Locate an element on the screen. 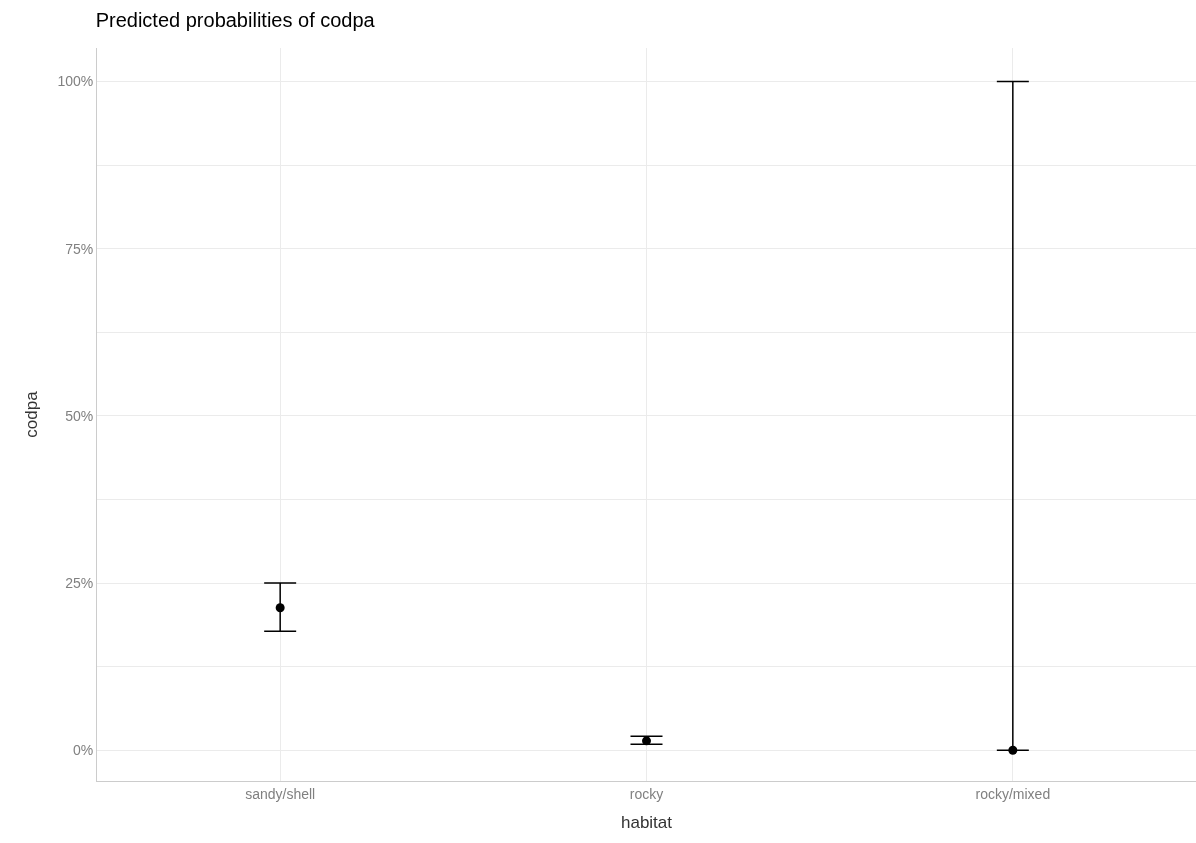 This screenshot has width=1196, height=843. y-axis-title: codpa is located at coordinates (31, 414).